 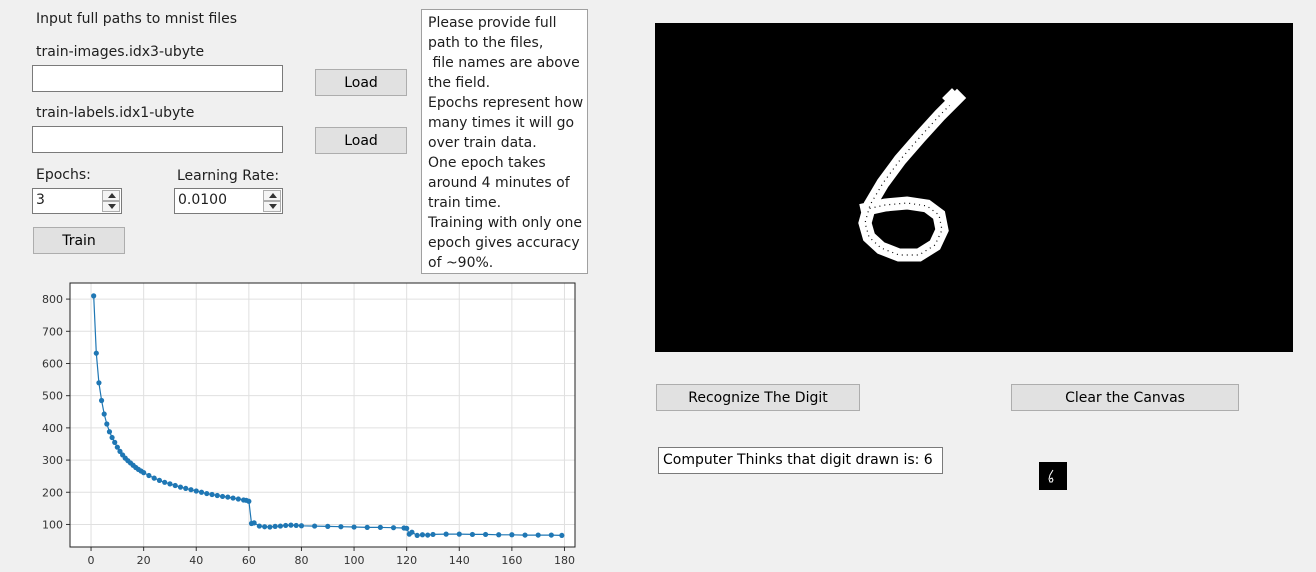 I want to click on y-tick-label: 400, so click(x=52, y=428).